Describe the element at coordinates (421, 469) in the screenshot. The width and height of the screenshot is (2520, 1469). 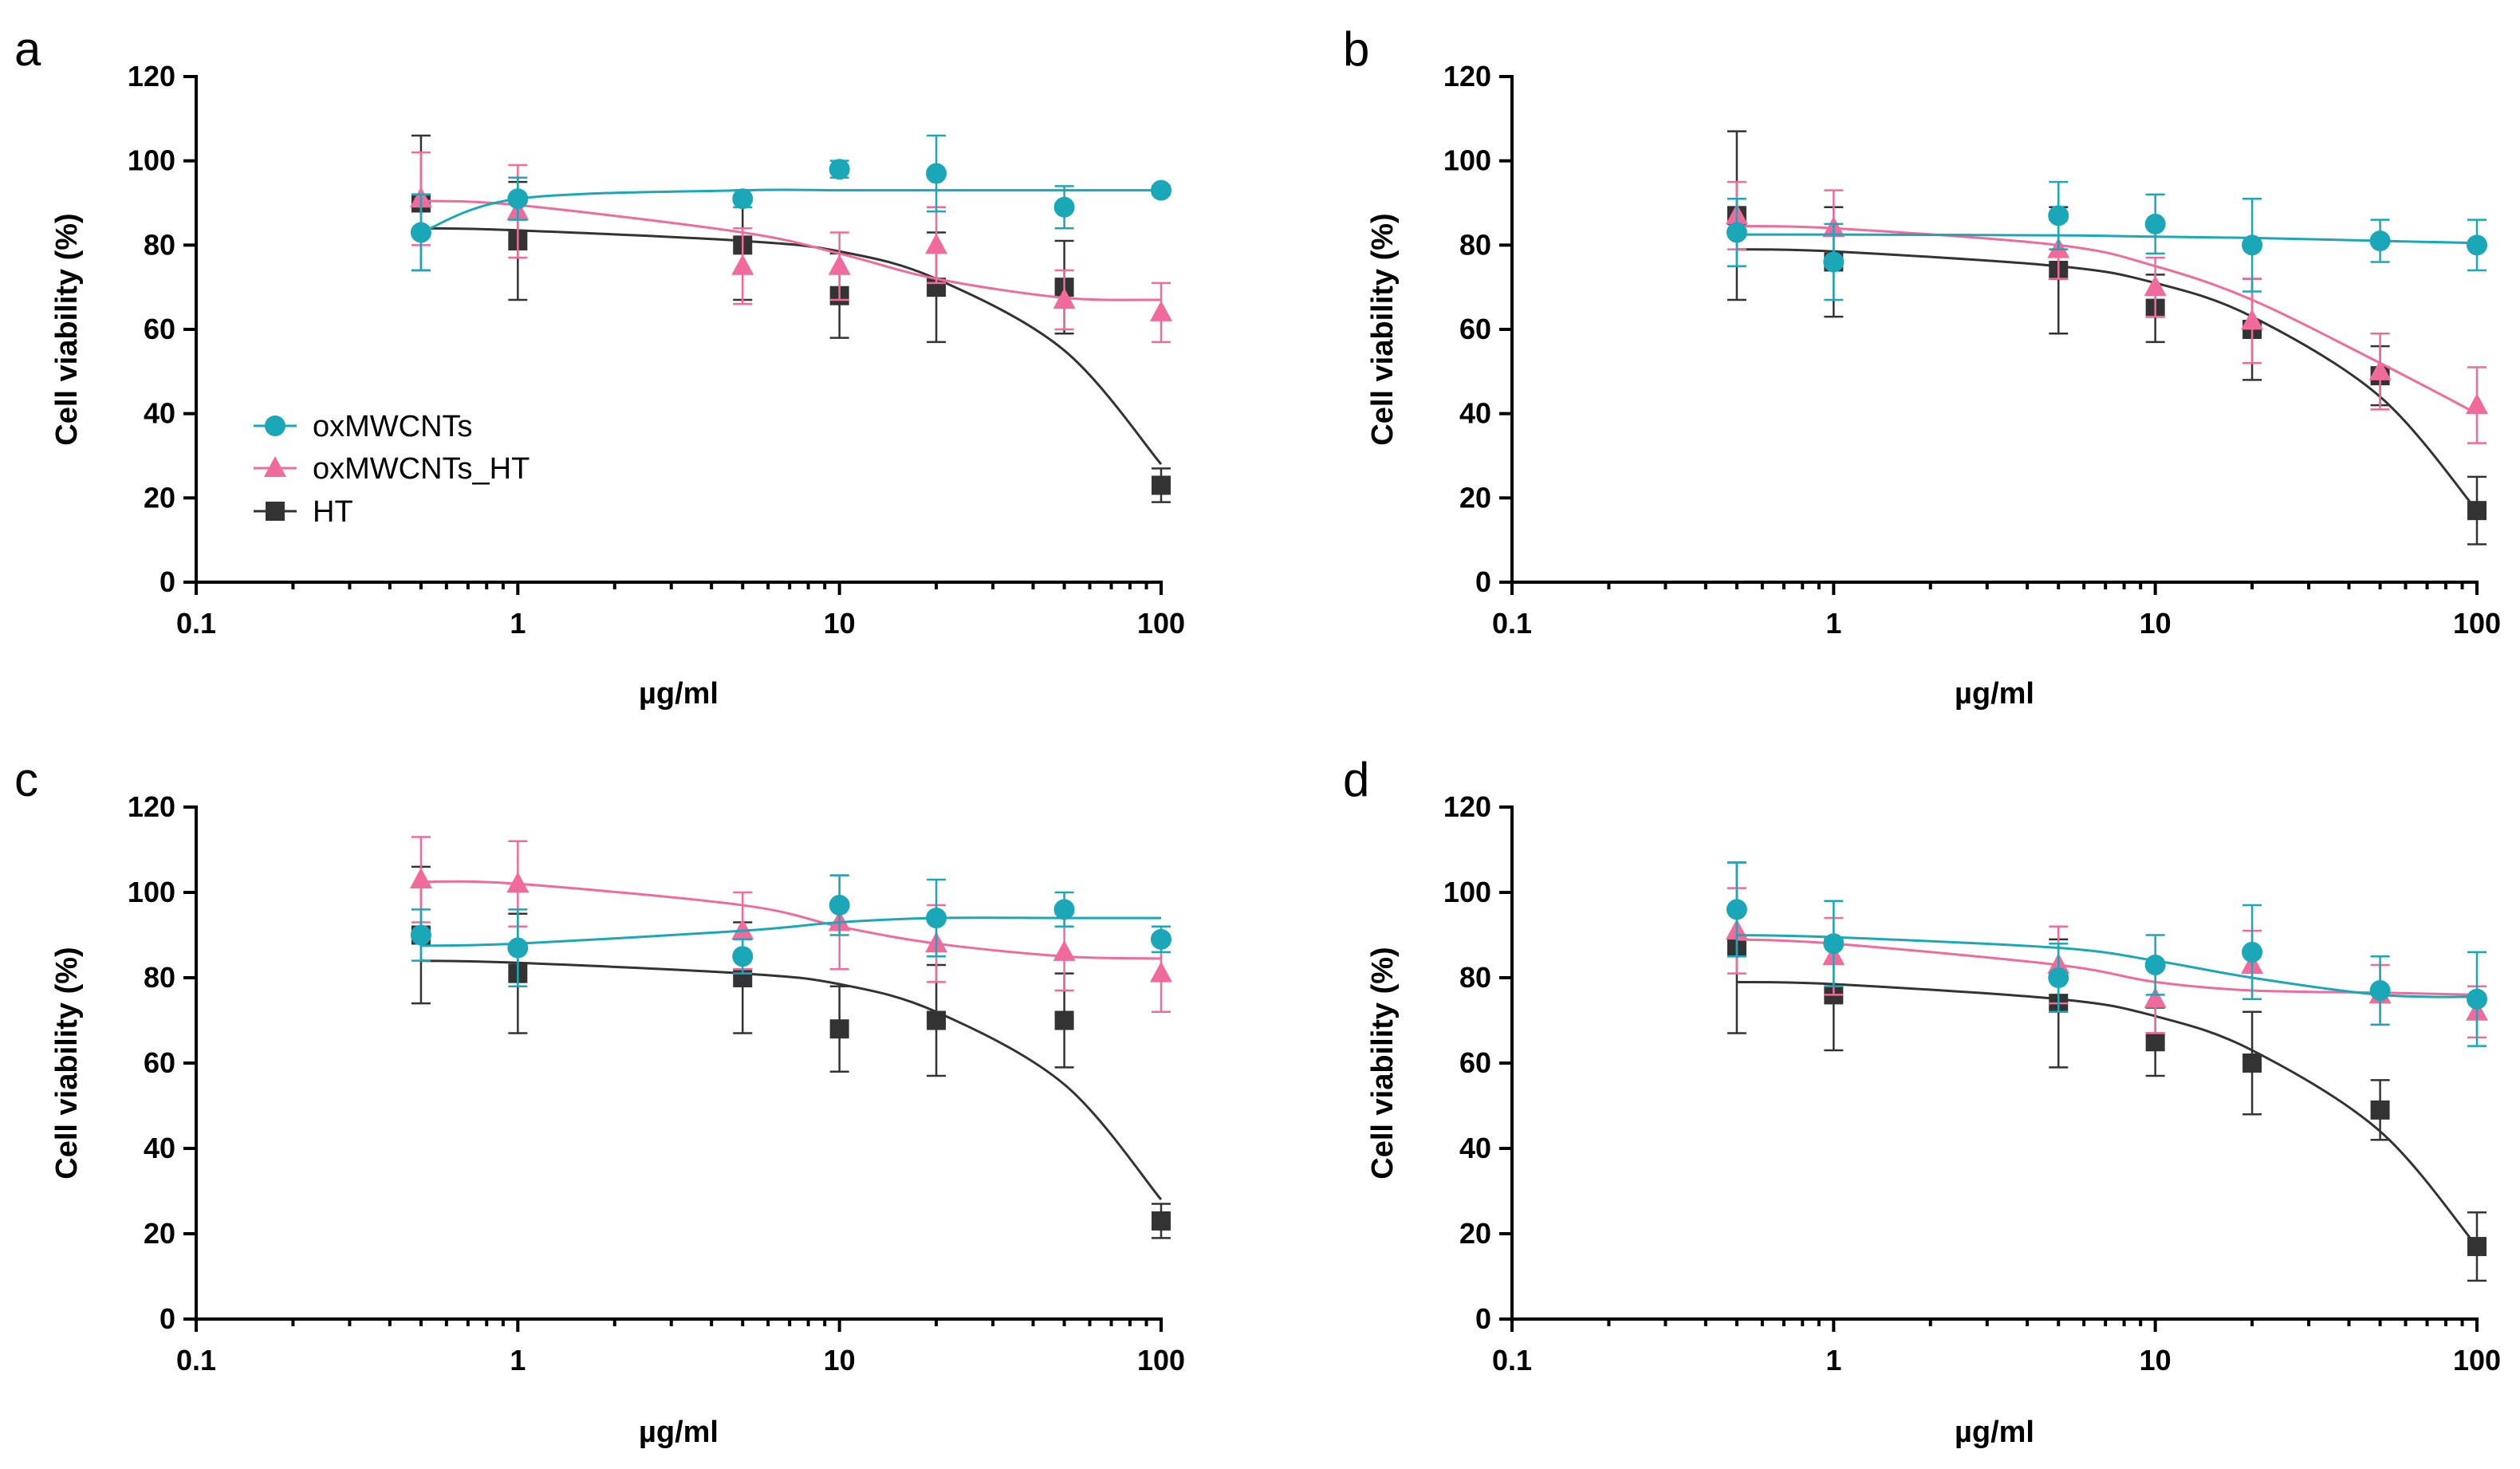
I see `legend-label: oxMWCNTs_HT` at that location.